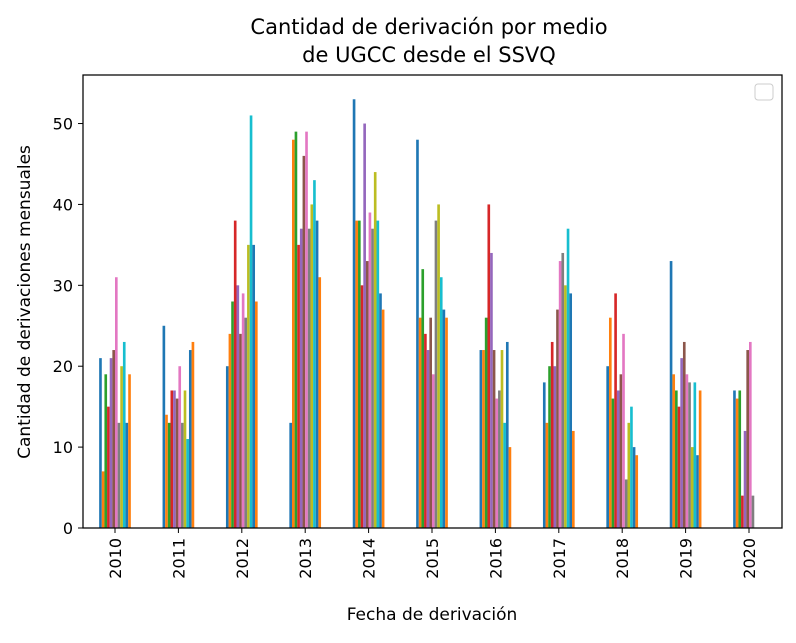 The height and width of the screenshot is (643, 796). What do you see at coordinates (63, 285) in the screenshot?
I see `y-tick-label: 30` at bounding box center [63, 285].